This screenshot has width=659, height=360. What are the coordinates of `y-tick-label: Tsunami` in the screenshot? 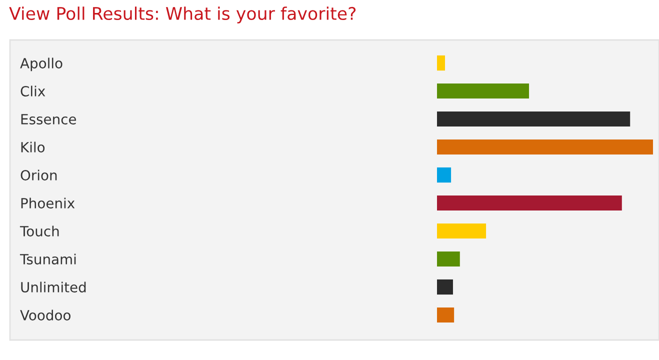 It's located at (48, 259).